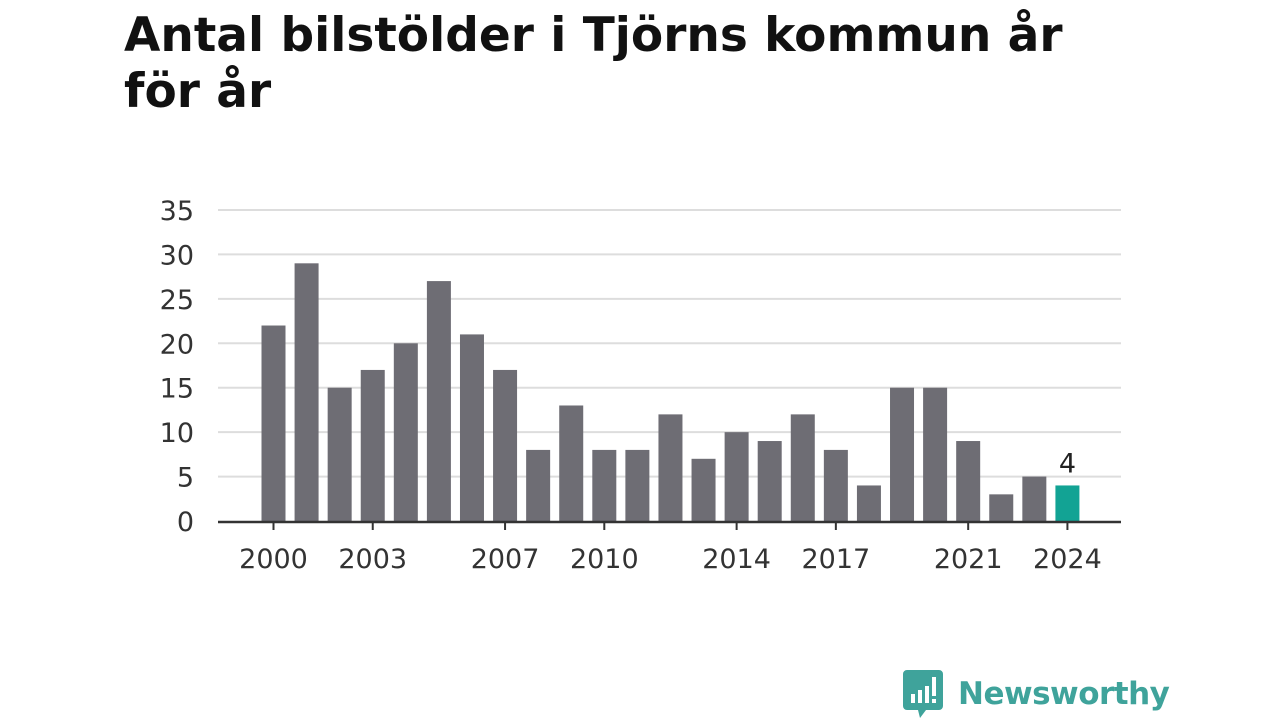 This screenshot has width=1280, height=720. Describe the element at coordinates (604, 559) in the screenshot. I see `x-tick-label: 2010` at that location.